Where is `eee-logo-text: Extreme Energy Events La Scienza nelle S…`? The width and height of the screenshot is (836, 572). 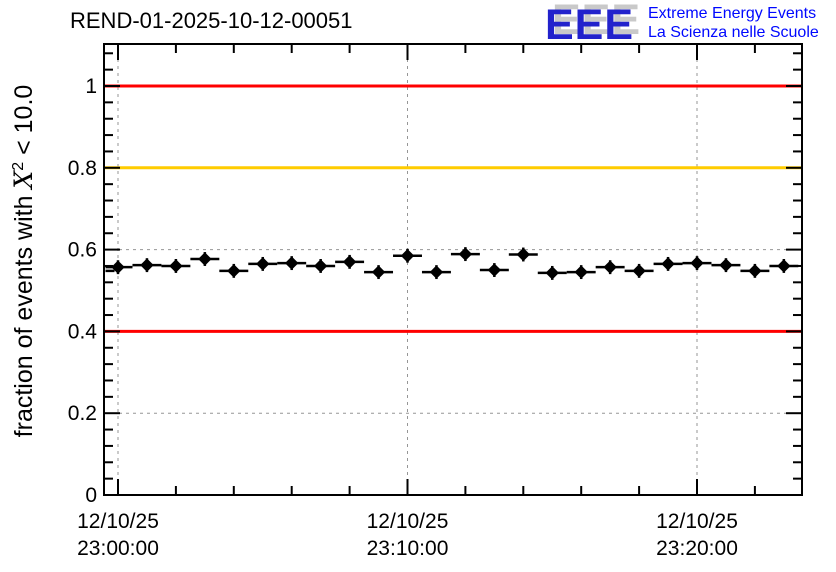 eee-logo-text: Extreme Energy Events La Scienza nelle S… is located at coordinates (733, 23).